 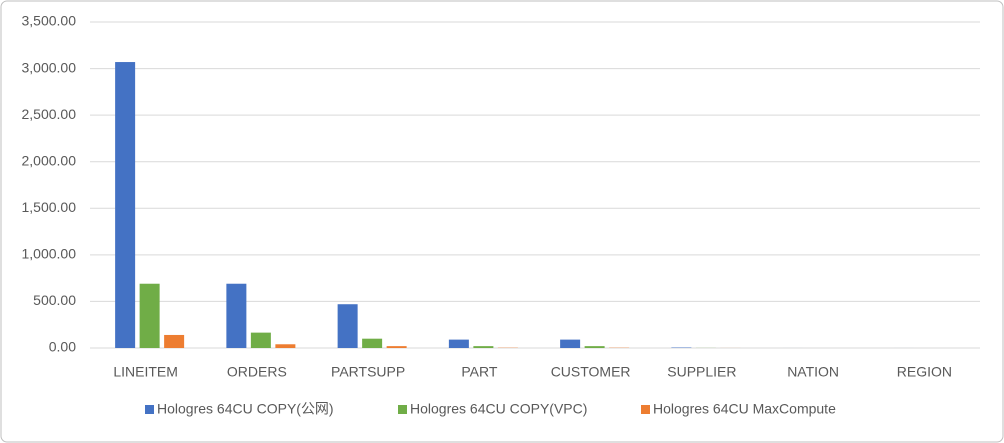 What do you see at coordinates (49, 21) in the screenshot?
I see `y-tick-label: 3,500.00` at bounding box center [49, 21].